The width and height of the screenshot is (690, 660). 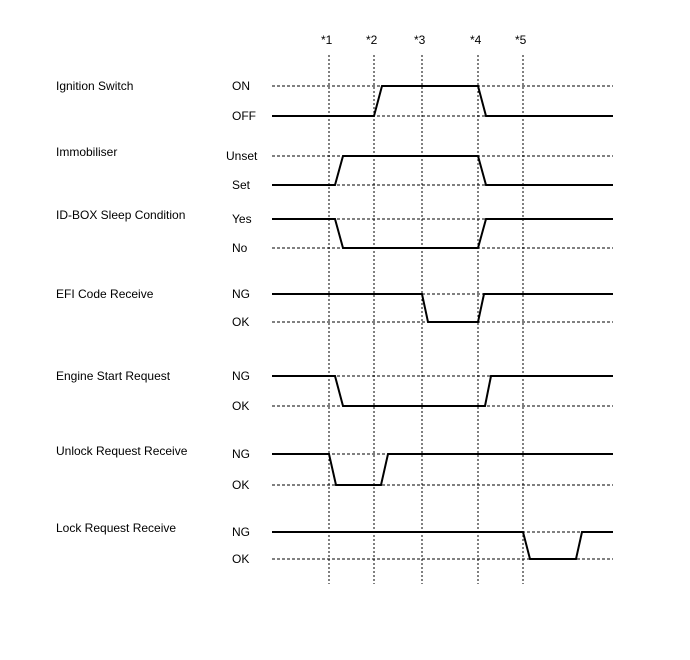 What do you see at coordinates (420, 40) in the screenshot?
I see `marker-label-3: *3` at bounding box center [420, 40].